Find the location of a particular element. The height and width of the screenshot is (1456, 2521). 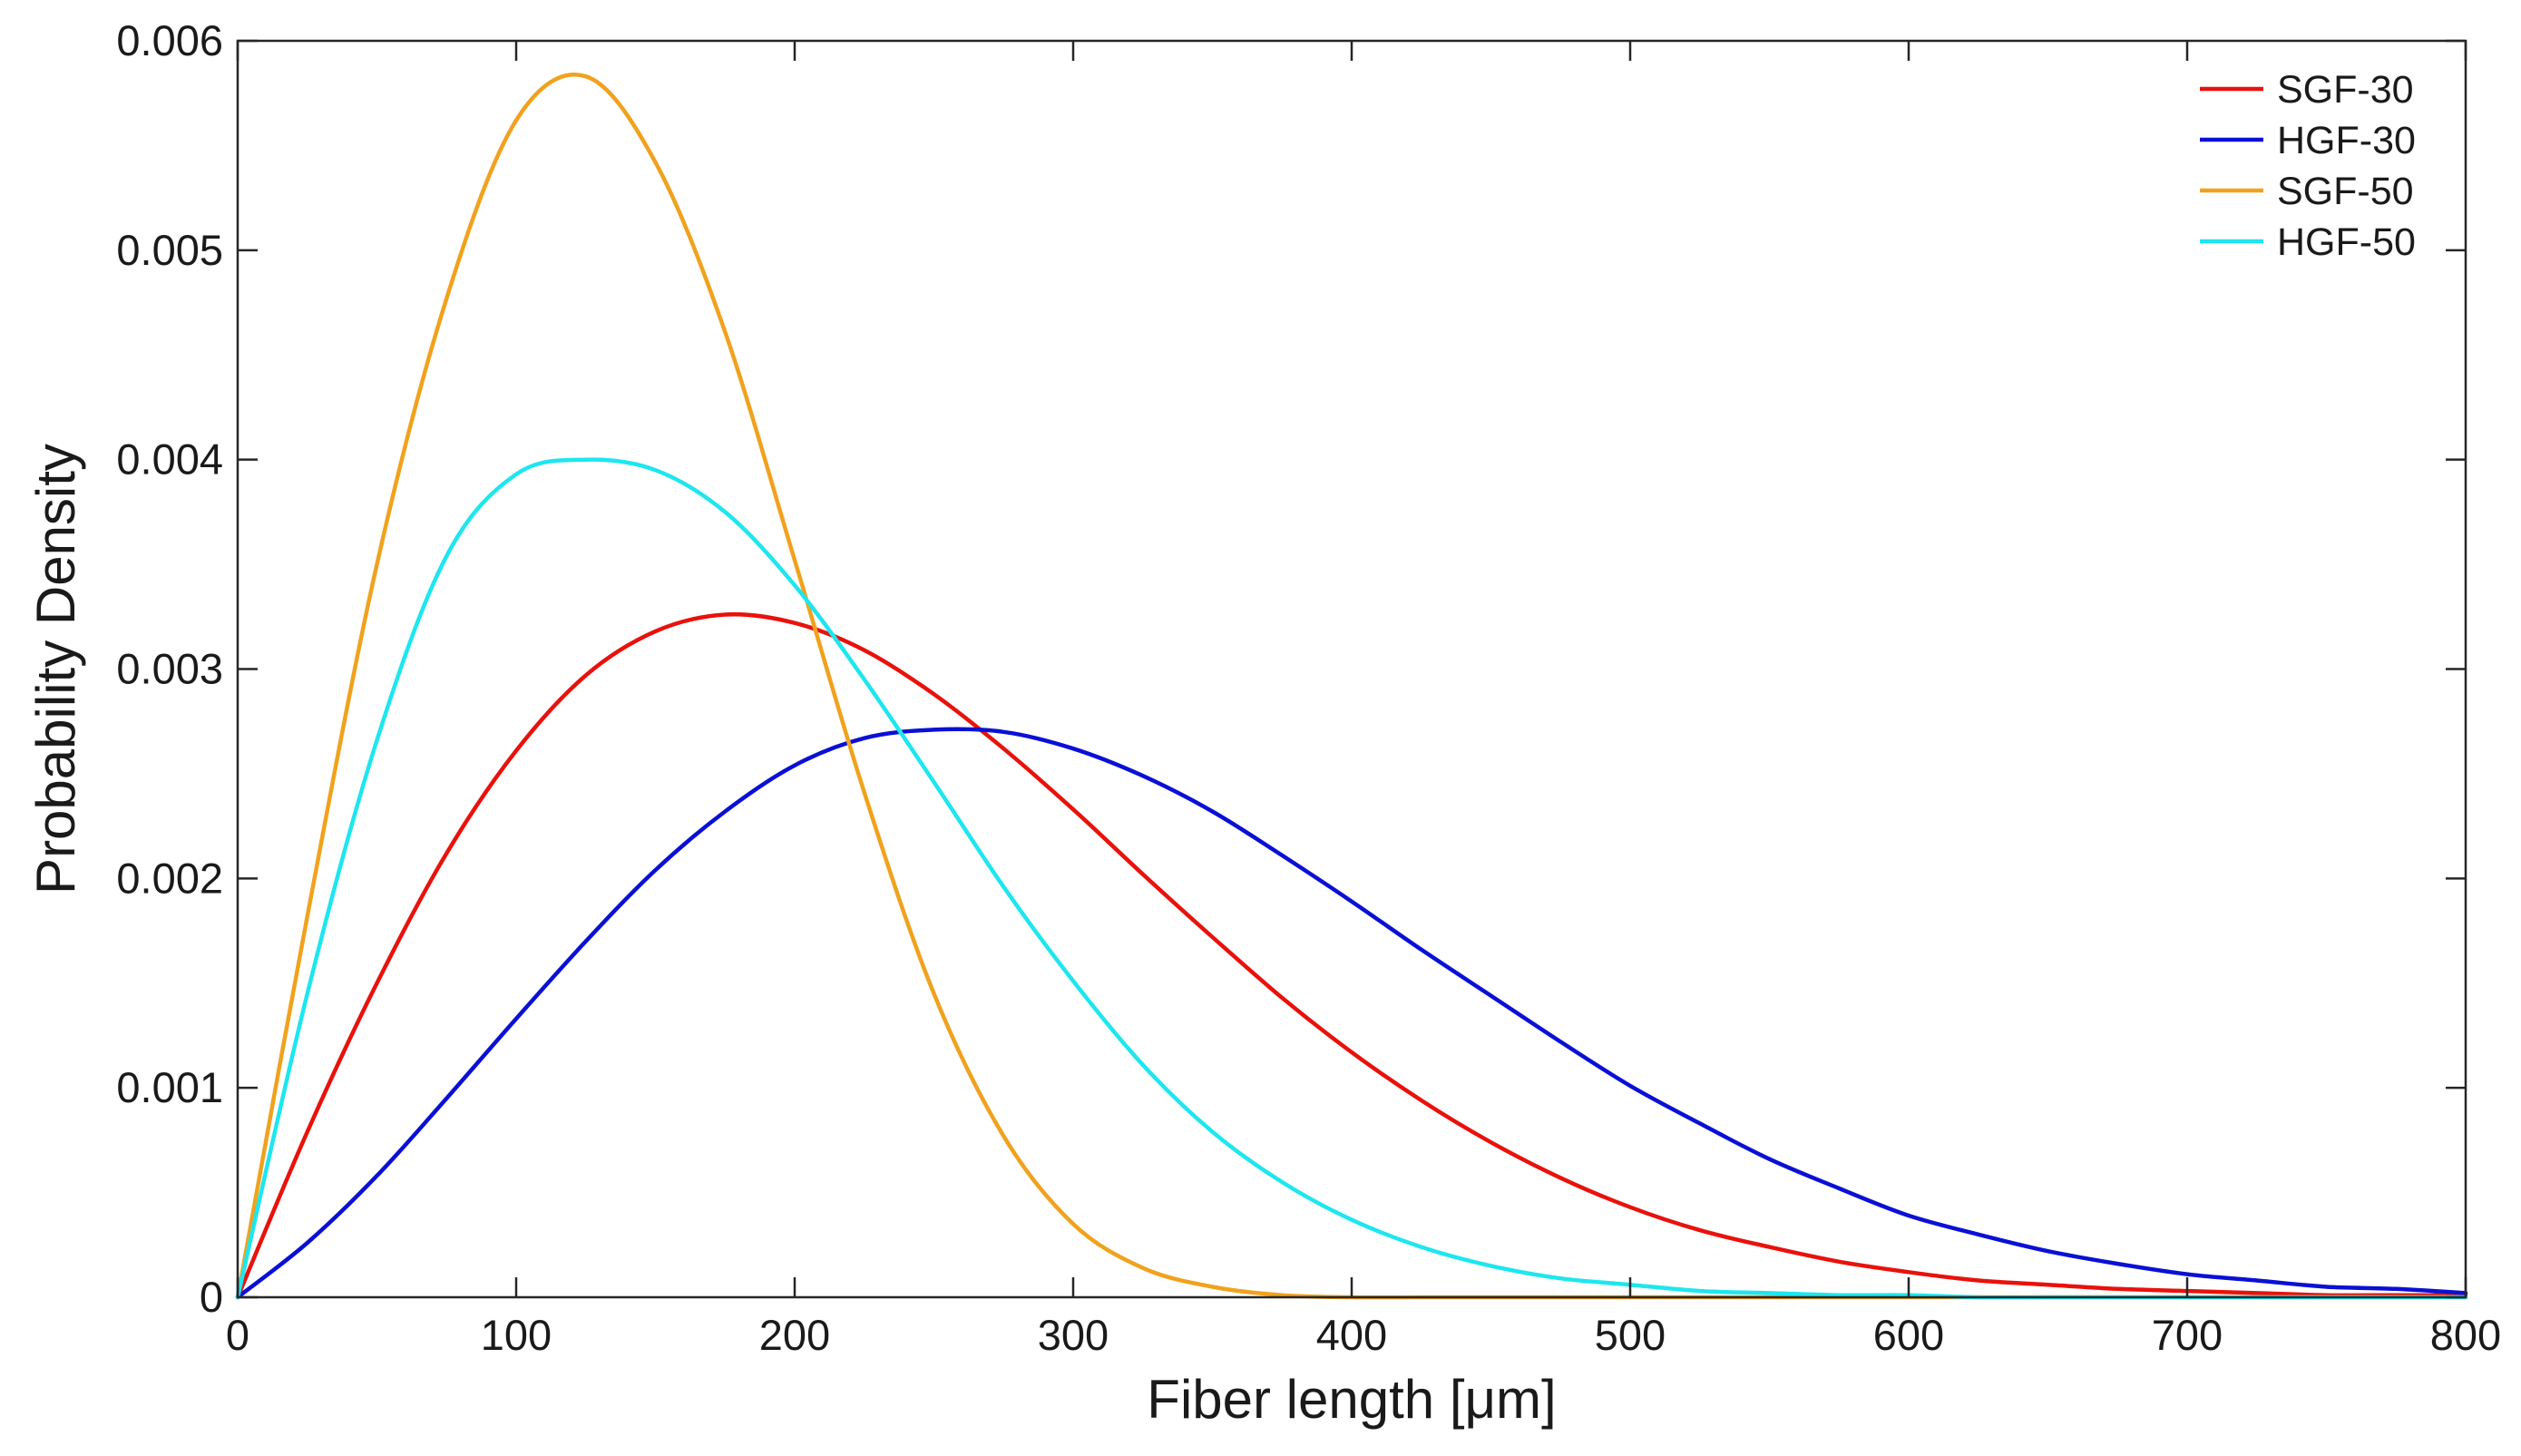

y-tick-label: 0.003 is located at coordinates (169, 669).